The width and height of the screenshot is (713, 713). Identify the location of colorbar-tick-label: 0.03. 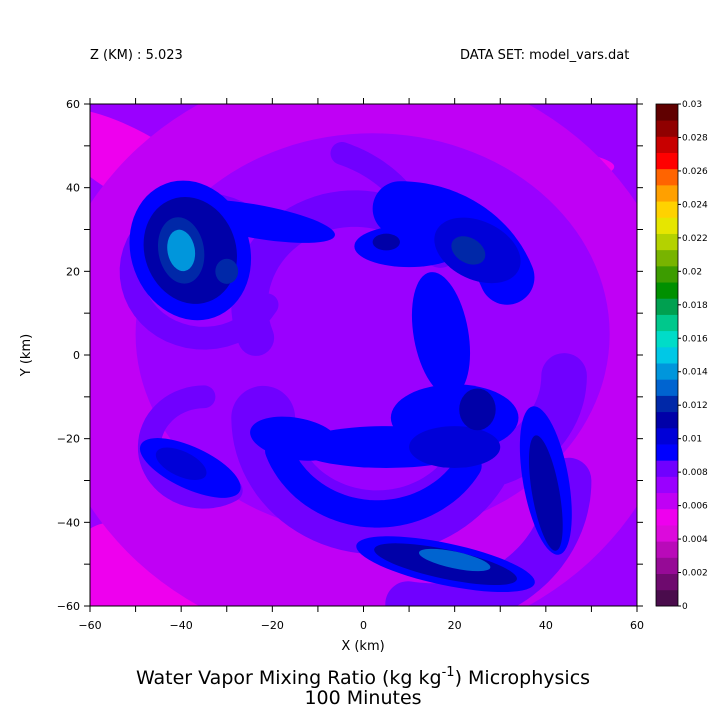
(692, 105).